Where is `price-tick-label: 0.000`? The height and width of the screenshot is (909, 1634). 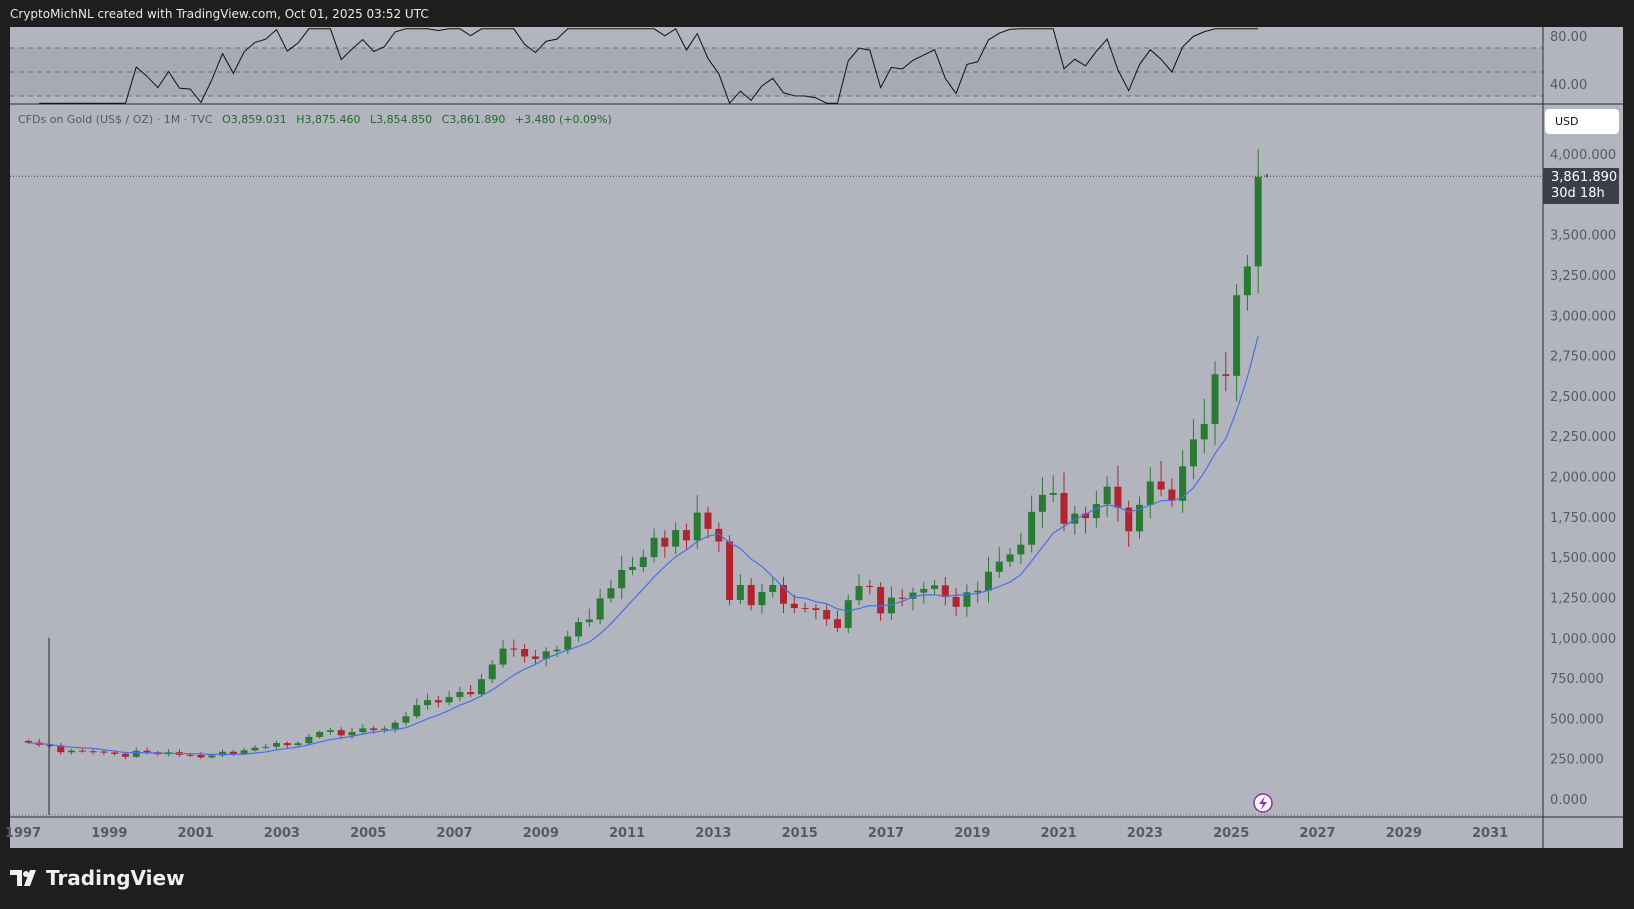 price-tick-label: 0.000 is located at coordinates (1568, 800).